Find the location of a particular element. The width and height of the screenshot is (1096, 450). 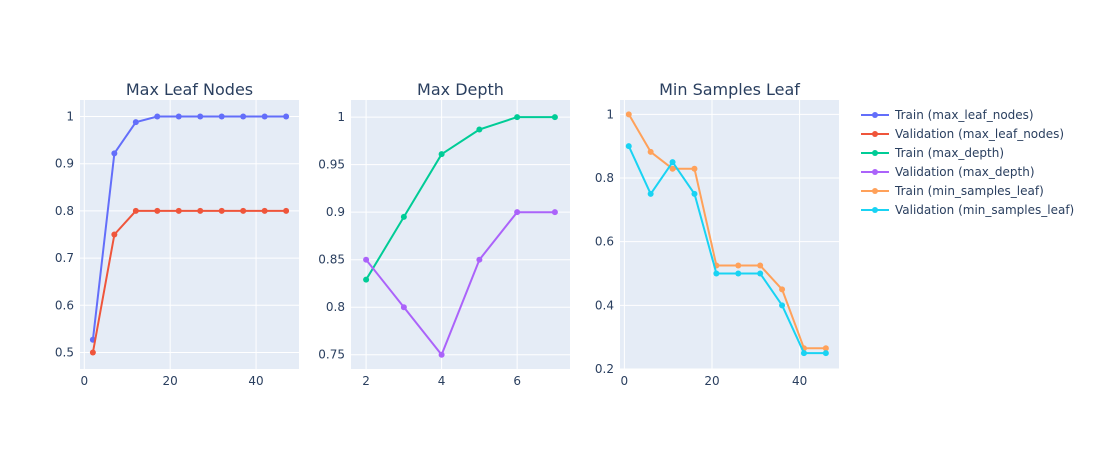

legend-item-train-max-leaf-nodes: Train (max_leaf_nodes) is located at coordinates (947, 115).